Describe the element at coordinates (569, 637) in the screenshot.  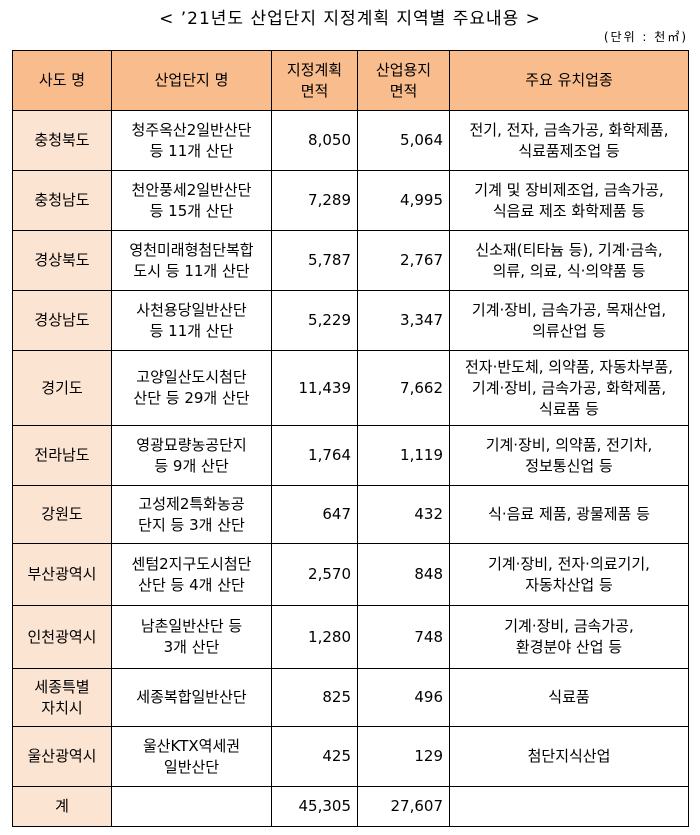
I see `industries-cell: 기계·장비, 금속가공, 환경분야 산업 등` at that location.